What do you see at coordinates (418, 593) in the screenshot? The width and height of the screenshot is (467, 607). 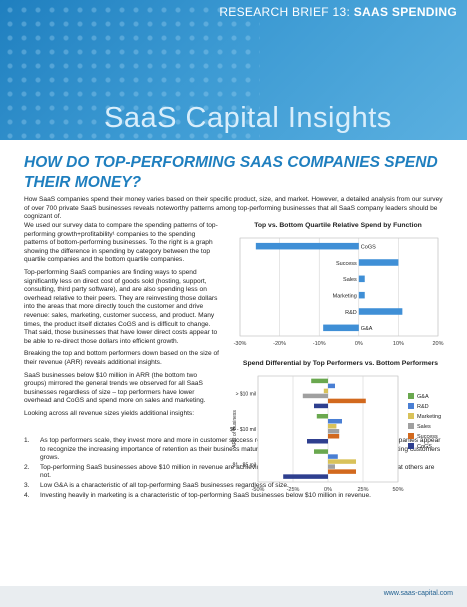 I see `footer-url: www.saas-capital.com` at bounding box center [418, 593].